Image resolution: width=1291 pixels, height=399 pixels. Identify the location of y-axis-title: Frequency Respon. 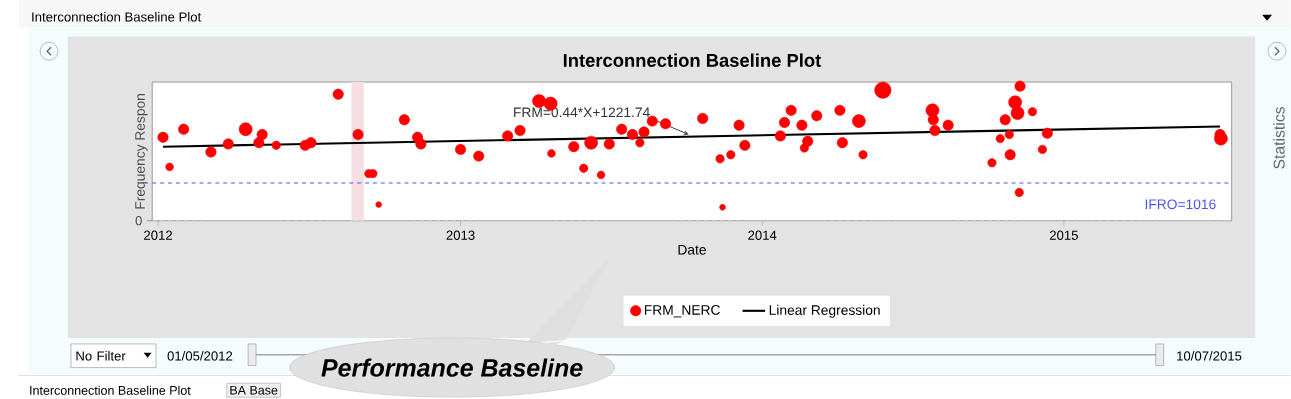
(141, 151).